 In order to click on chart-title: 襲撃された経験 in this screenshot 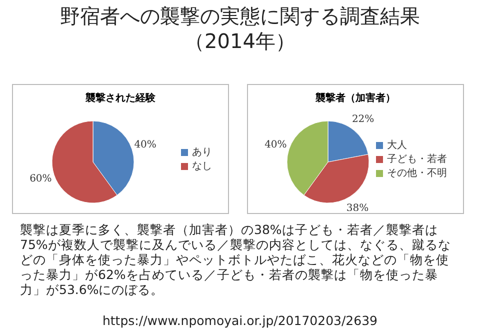, I will do `click(120, 98)`.